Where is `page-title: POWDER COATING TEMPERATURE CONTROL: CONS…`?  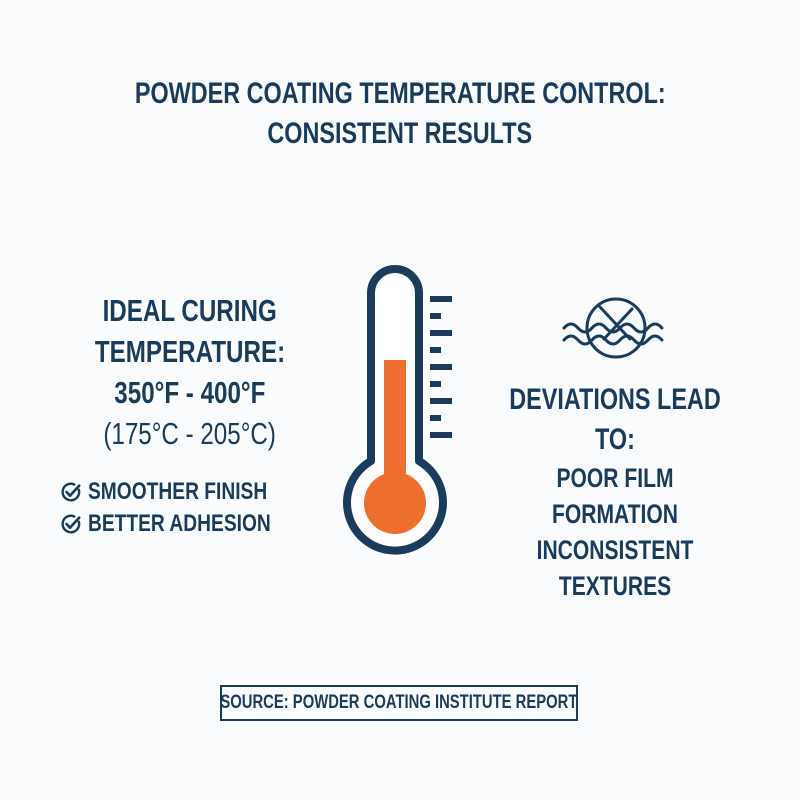 page-title: POWDER COATING TEMPERATURE CONTROL: CONS… is located at coordinates (400, 114).